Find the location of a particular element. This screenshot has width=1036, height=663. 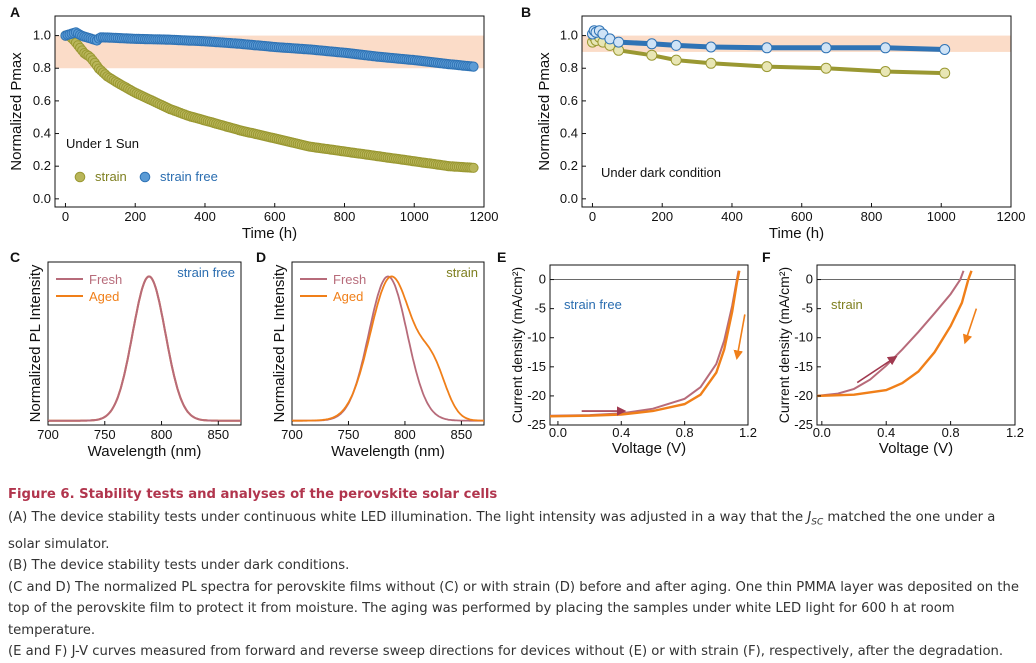

jv-curve-reverse-f is located at coordinates (894, 334).